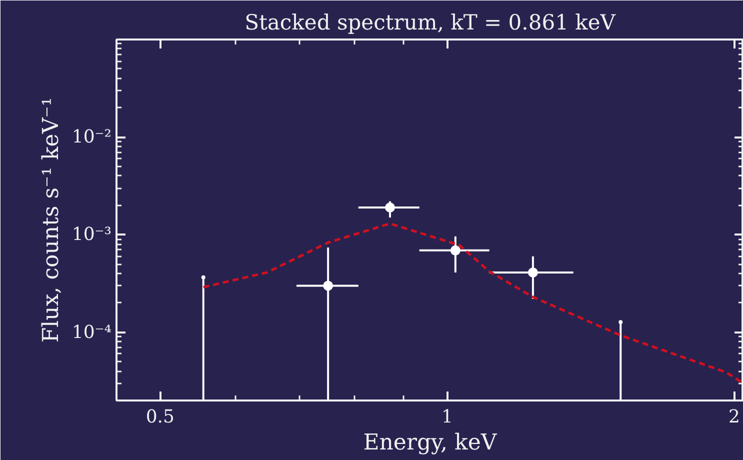 This screenshot has width=743, height=460. Describe the element at coordinates (160, 417) in the screenshot. I see `x-tick-label: 0.5` at that location.